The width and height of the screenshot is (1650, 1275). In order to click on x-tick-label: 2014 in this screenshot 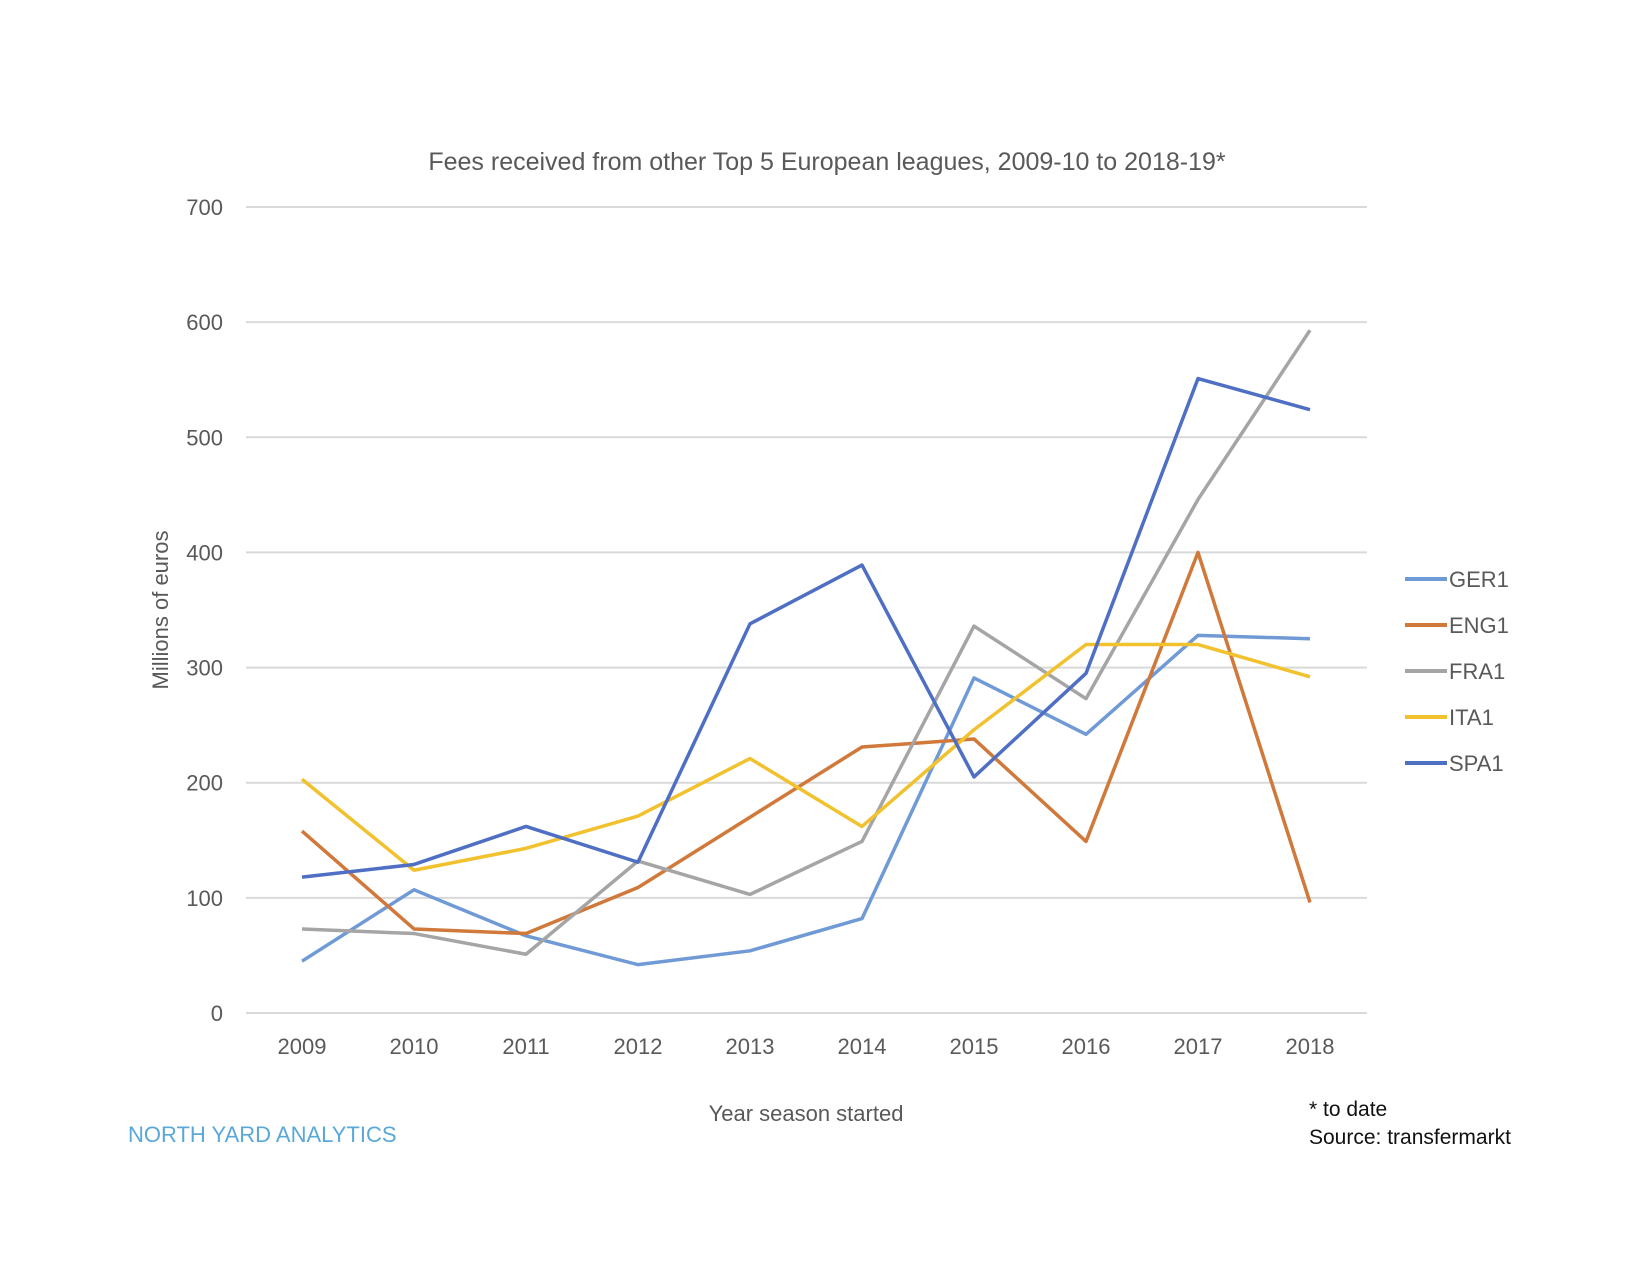, I will do `click(862, 1046)`.